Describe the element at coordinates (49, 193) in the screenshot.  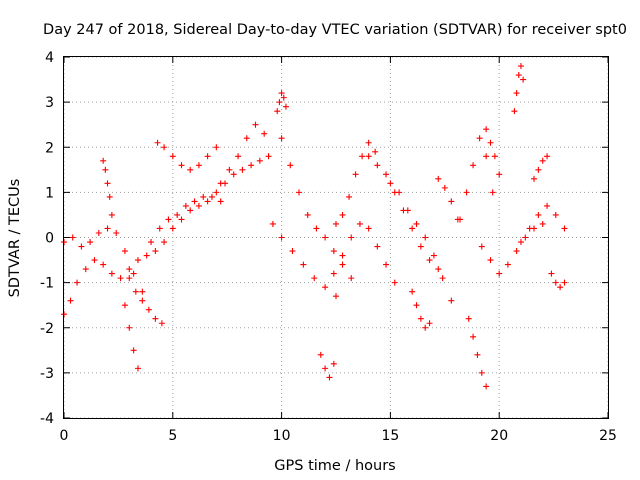
I see `y-tick-label: 1` at that location.